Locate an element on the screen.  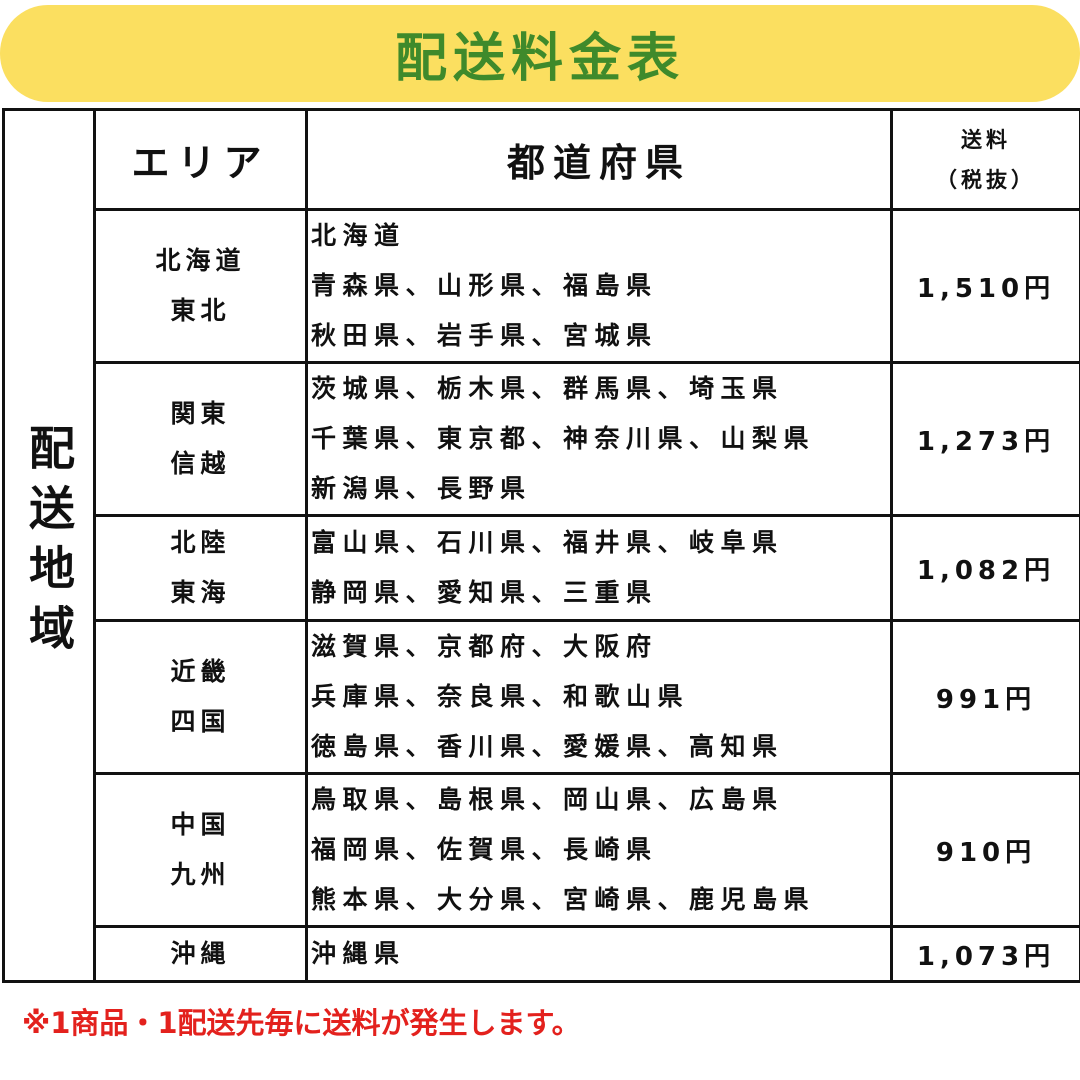
prefecture-line: 青森県、山形県、福島県 is located at coordinates (484, 285).